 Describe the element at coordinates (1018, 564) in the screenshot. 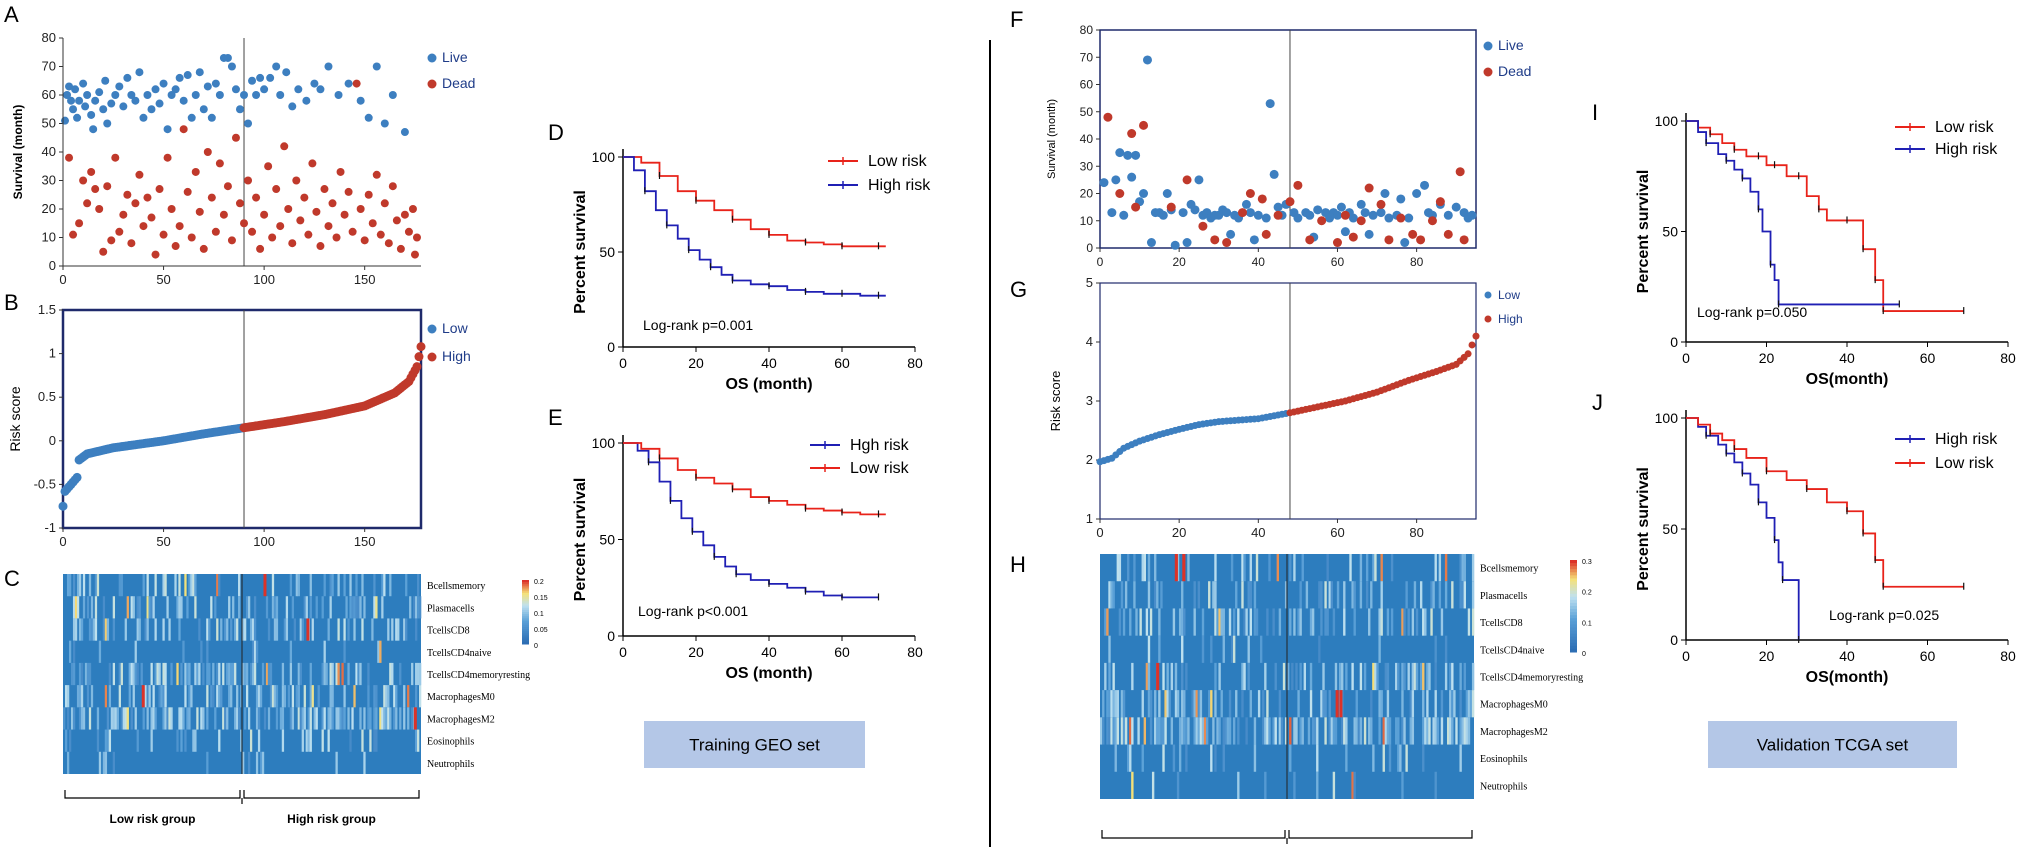

I see `panel-letter-h: H` at that location.